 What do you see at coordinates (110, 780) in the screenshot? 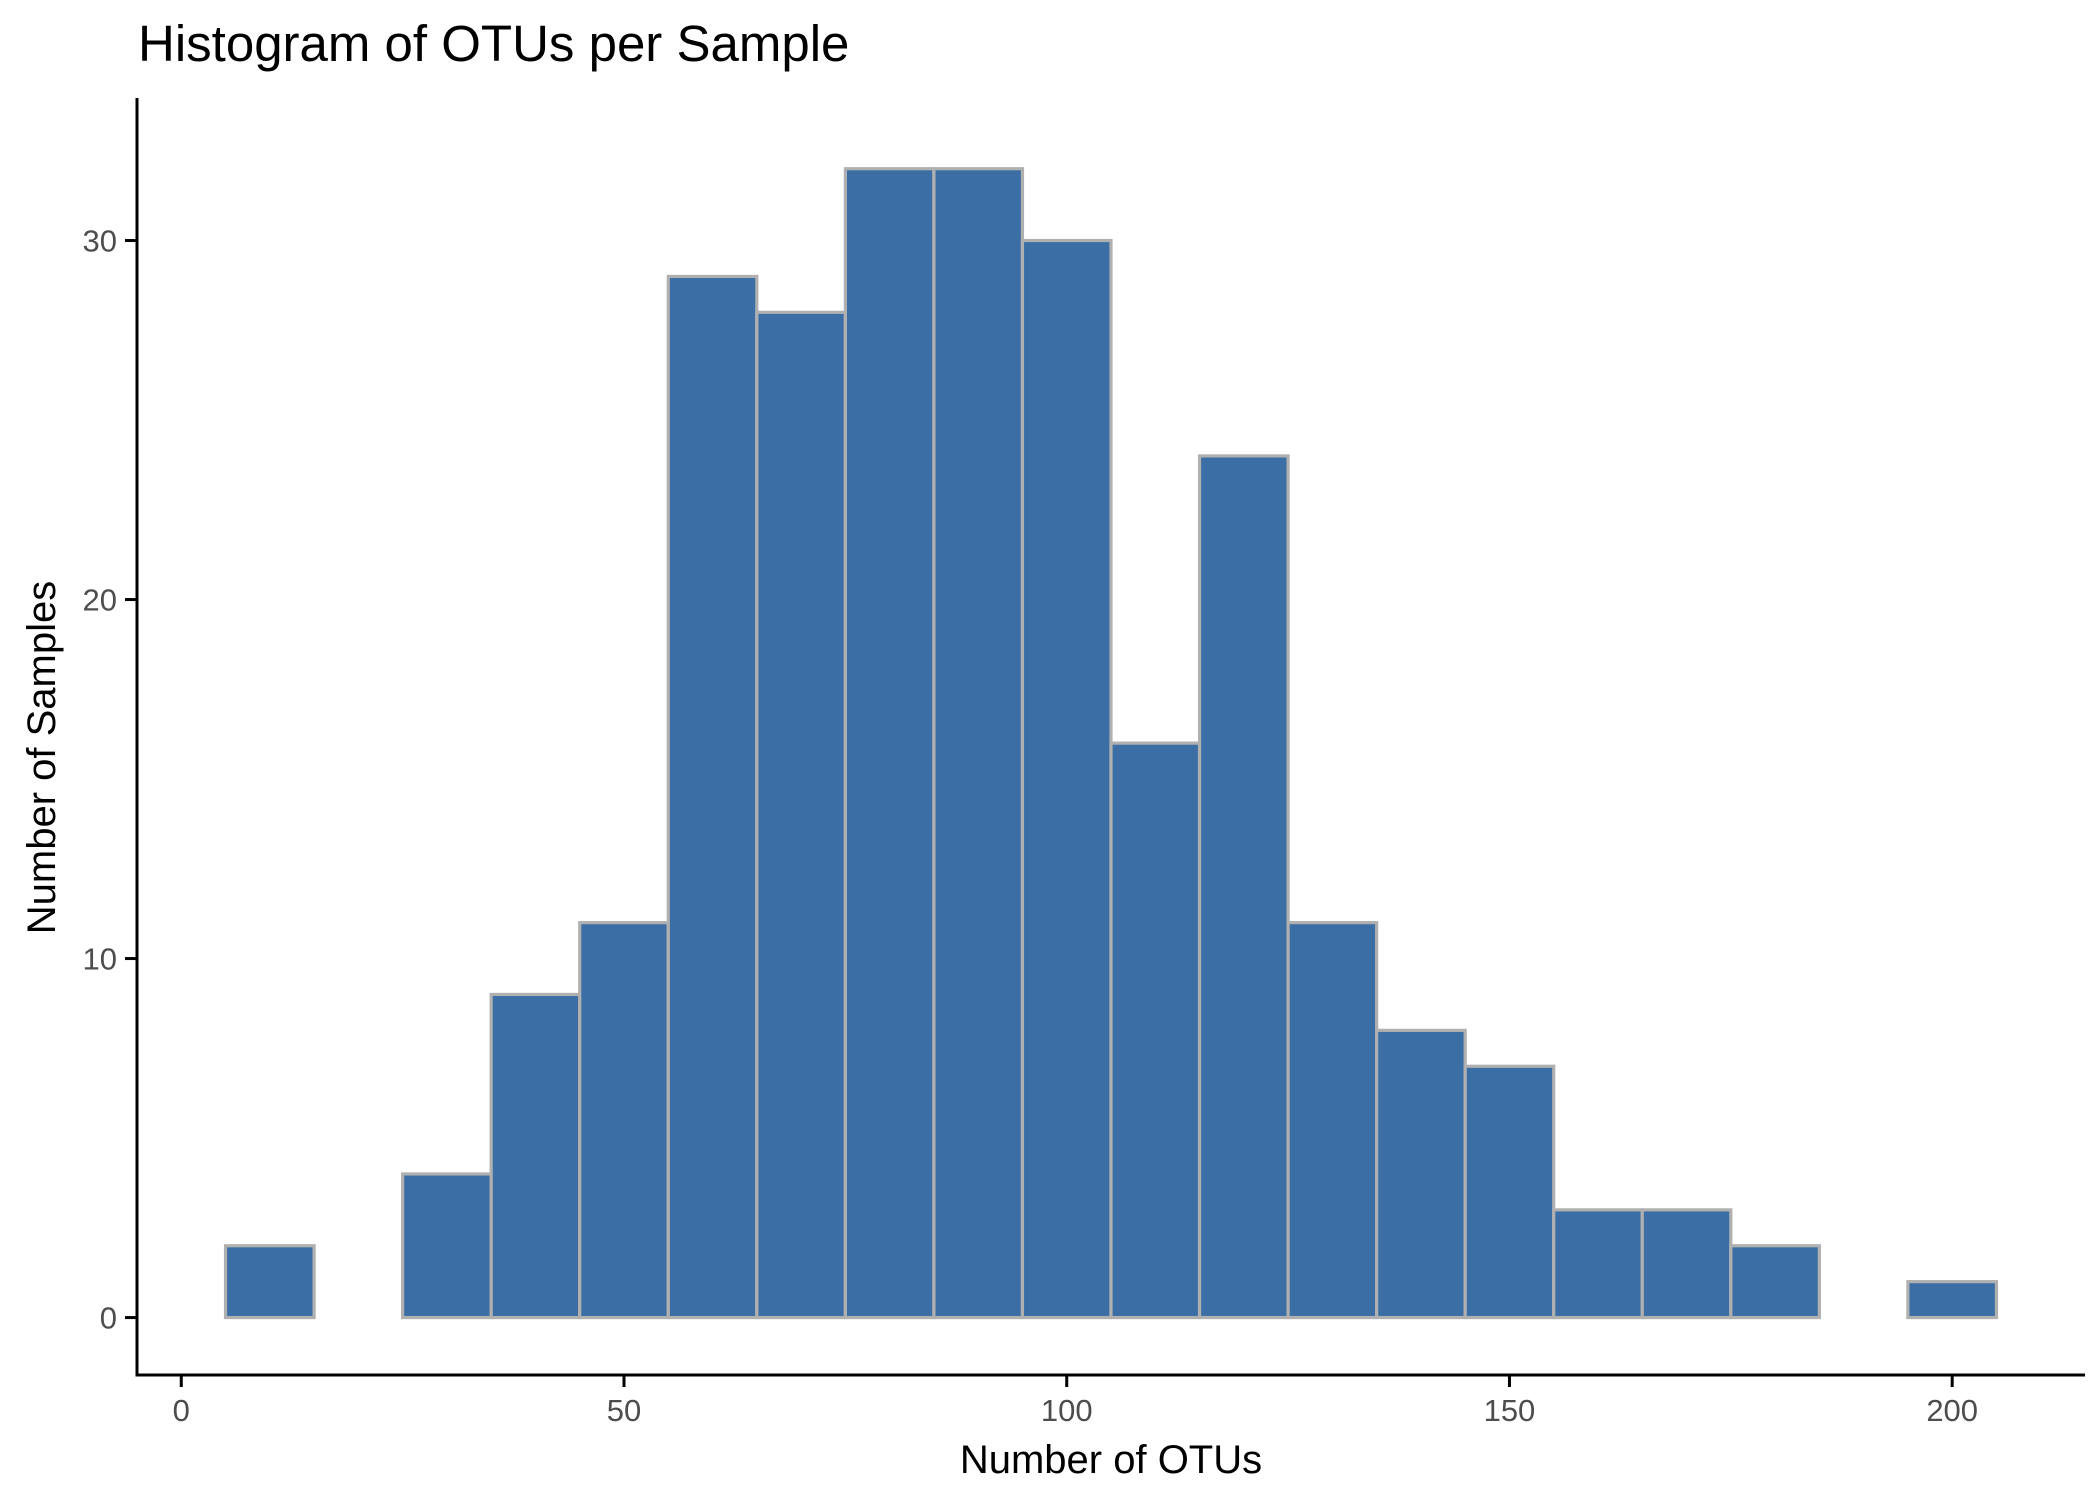
I see `y-axis-ticks: 0 10 20 30` at bounding box center [110, 780].